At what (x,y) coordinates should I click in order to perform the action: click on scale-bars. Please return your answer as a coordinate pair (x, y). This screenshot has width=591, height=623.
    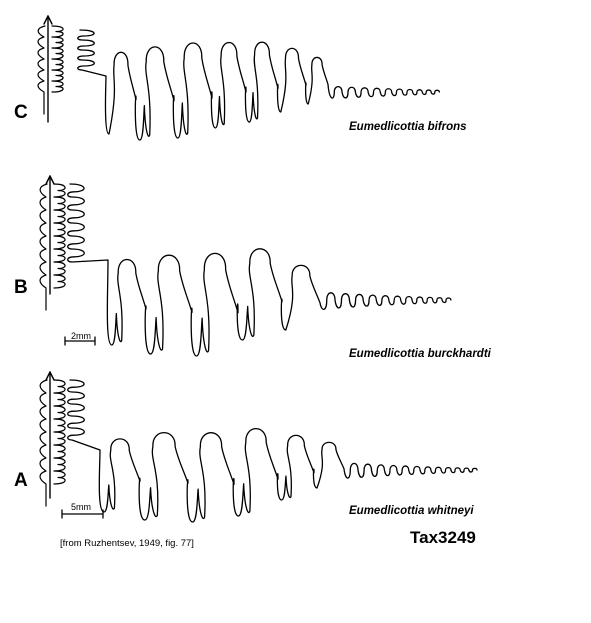
    Looking at the image, I should click on (82, 427).